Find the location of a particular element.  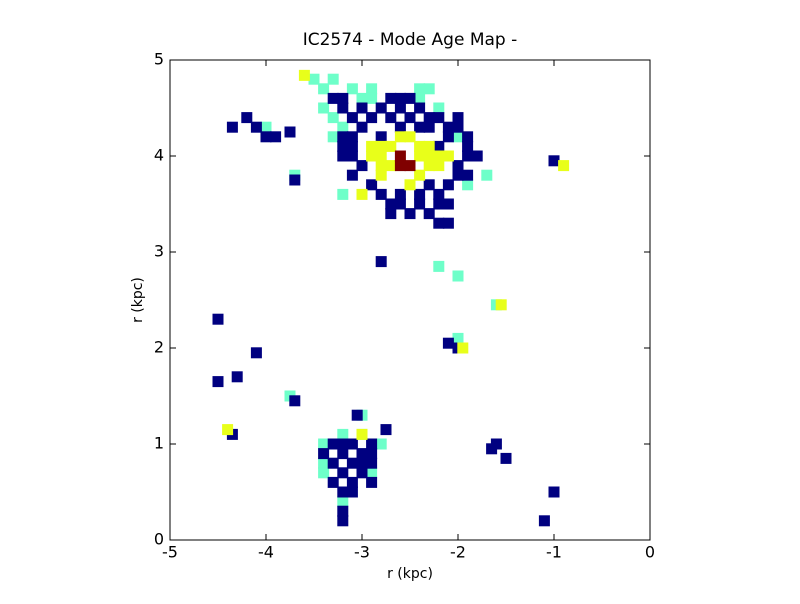

y-tick-label: 4 is located at coordinates (159, 155).